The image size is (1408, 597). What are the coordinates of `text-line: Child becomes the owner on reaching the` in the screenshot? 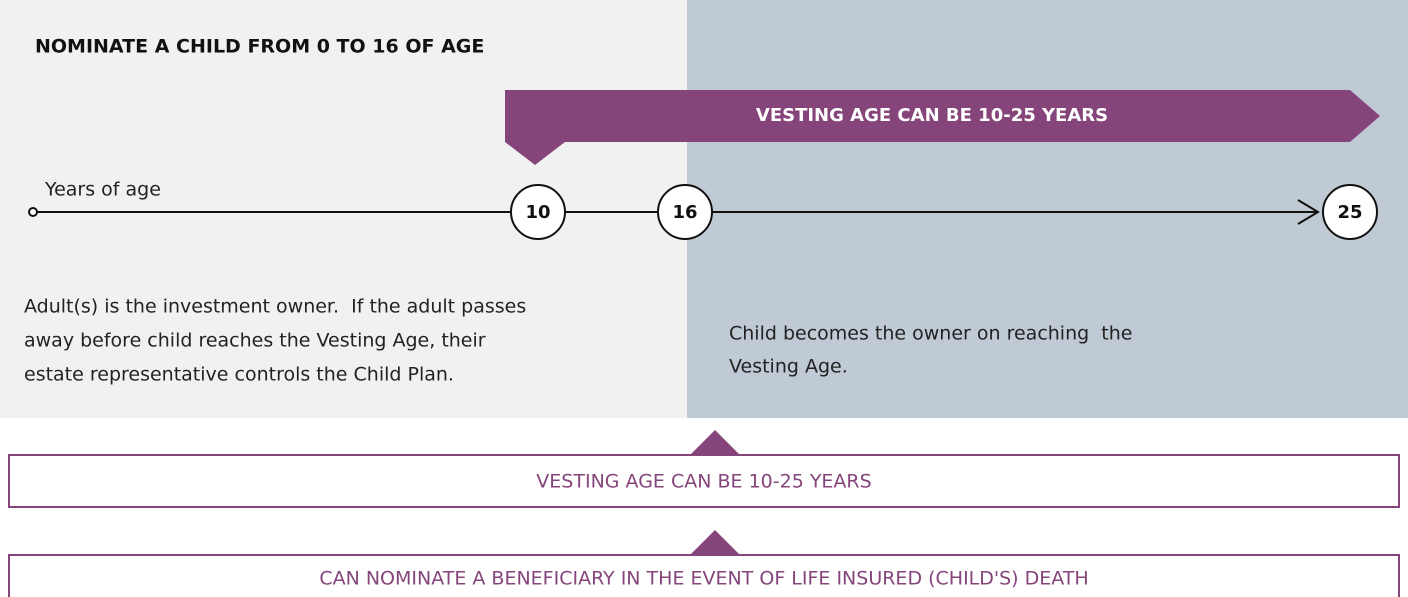 It's located at (930, 334).